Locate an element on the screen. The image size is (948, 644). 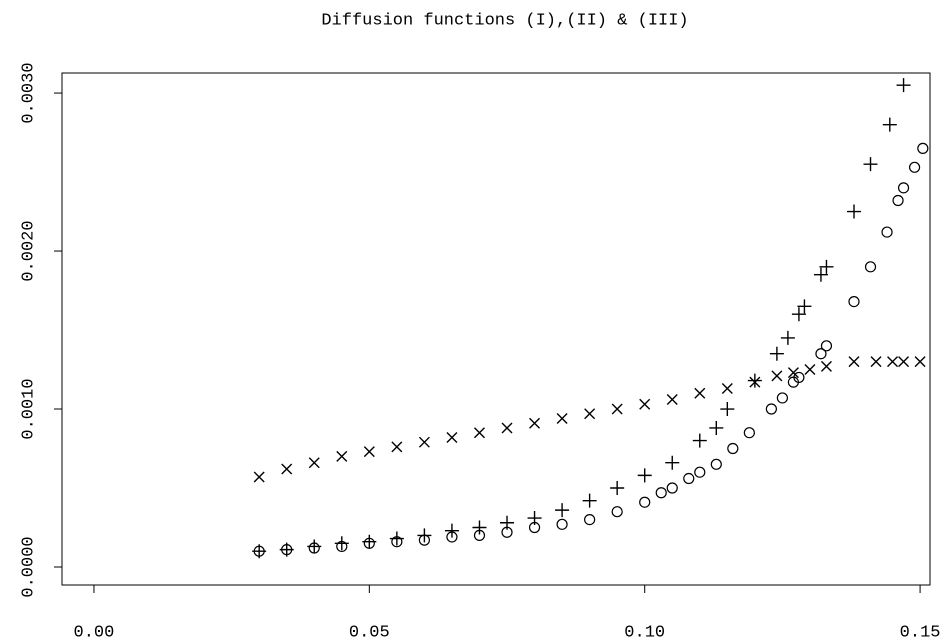
y-tick-label: 0.0020 is located at coordinates (28, 250).